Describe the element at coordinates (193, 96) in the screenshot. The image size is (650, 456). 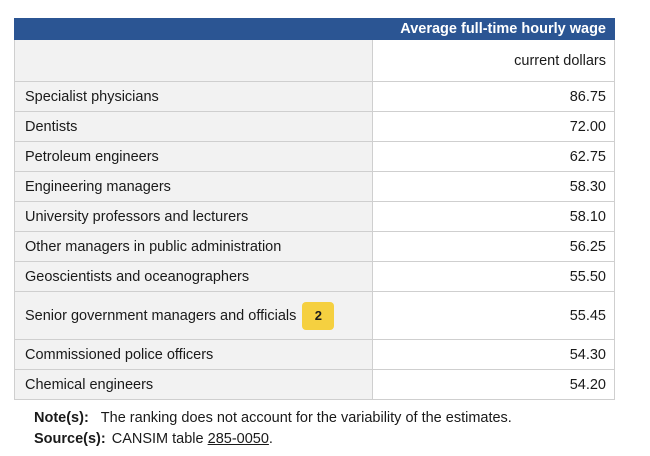
I see `occupation-label: Specialist physicians` at that location.